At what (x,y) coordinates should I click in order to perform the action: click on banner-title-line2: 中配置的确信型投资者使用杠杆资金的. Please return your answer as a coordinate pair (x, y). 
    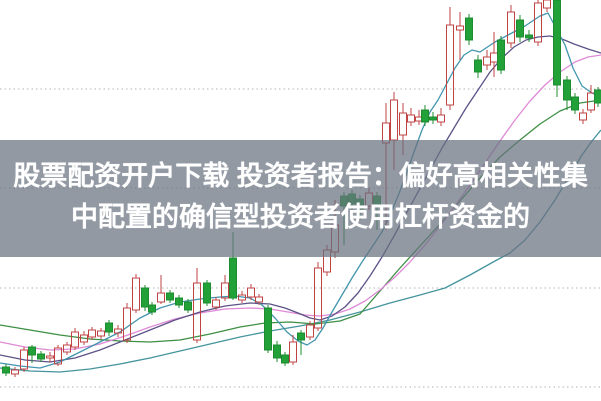
    Looking at the image, I should click on (300, 217).